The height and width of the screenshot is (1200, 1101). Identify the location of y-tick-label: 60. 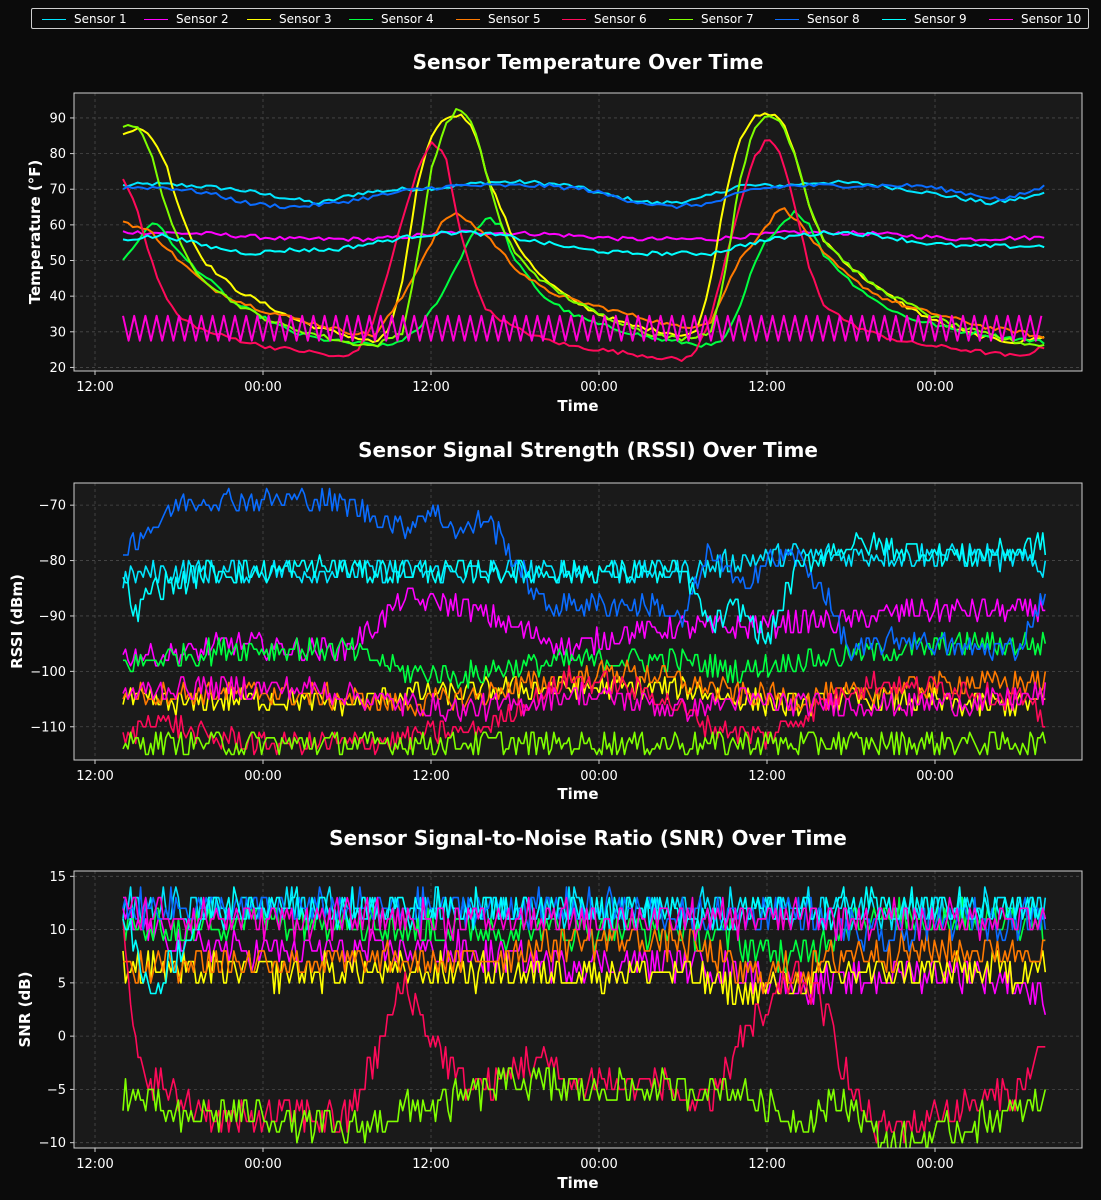
(57, 225).